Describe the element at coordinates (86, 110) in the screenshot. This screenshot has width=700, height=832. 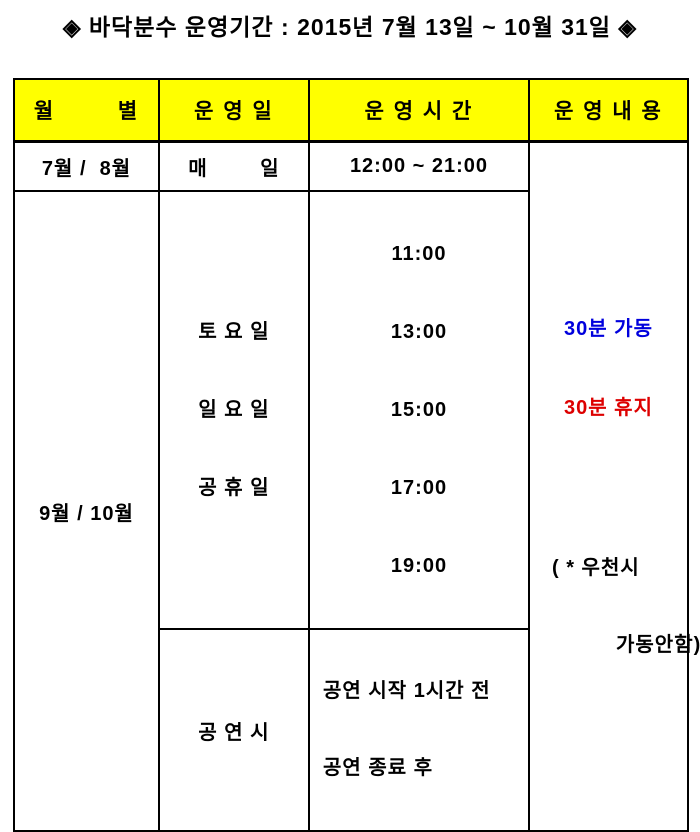
I see `header-cell-month: 월 별` at that location.